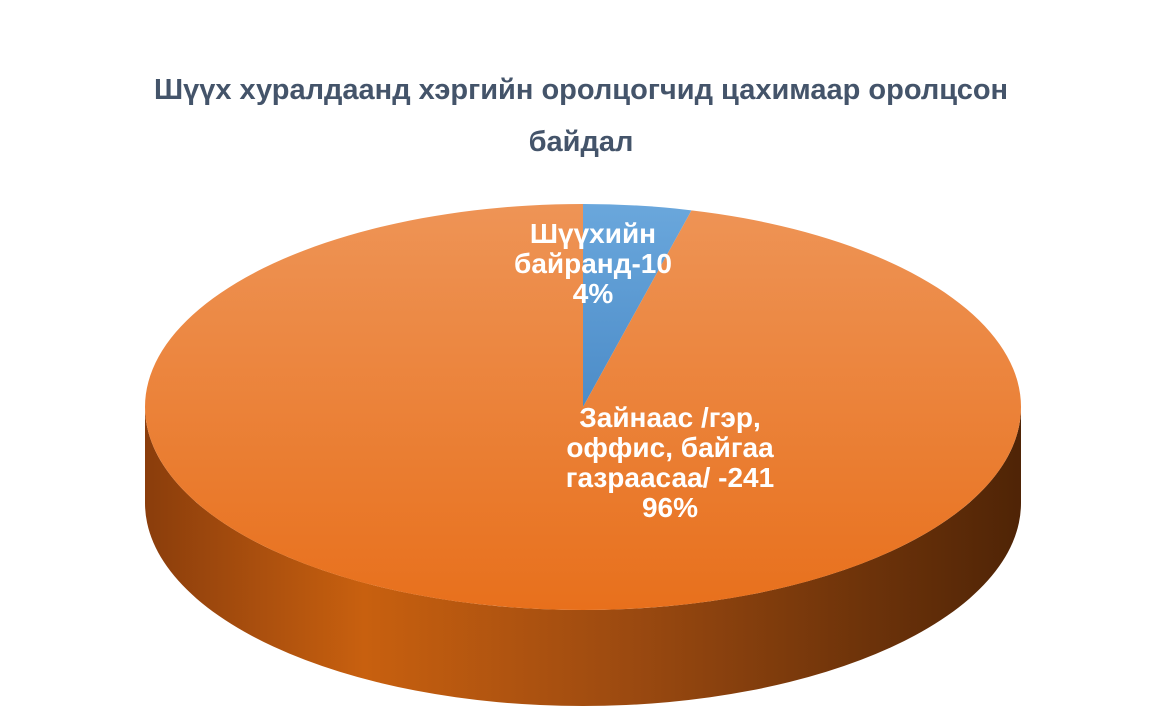 Image resolution: width=1162 pixels, height=727 pixels. What do you see at coordinates (670, 417) in the screenshot?
I see `slice-label-2-line-1: Зайнаас /гэр,` at bounding box center [670, 417].